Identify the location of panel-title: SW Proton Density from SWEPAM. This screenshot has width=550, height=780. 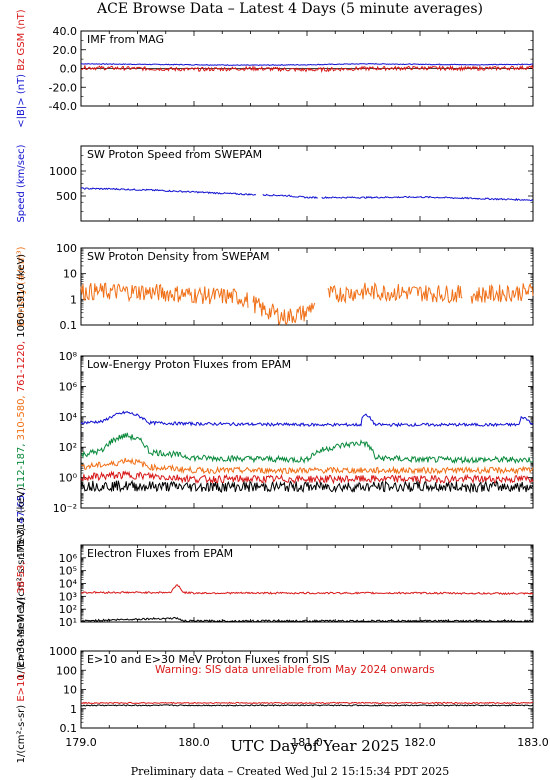
(178, 256).